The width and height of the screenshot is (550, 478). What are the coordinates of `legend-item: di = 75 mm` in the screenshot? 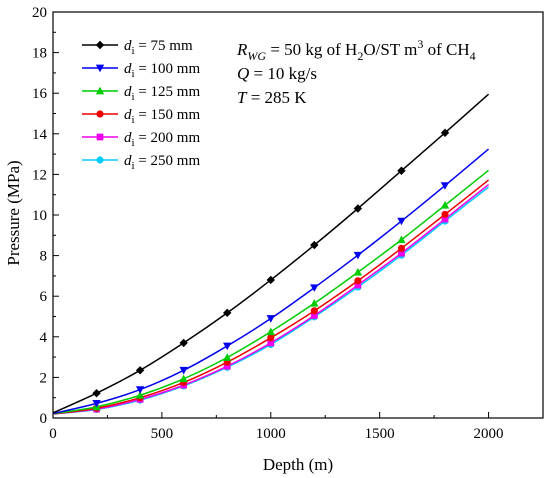 It's located at (137, 47).